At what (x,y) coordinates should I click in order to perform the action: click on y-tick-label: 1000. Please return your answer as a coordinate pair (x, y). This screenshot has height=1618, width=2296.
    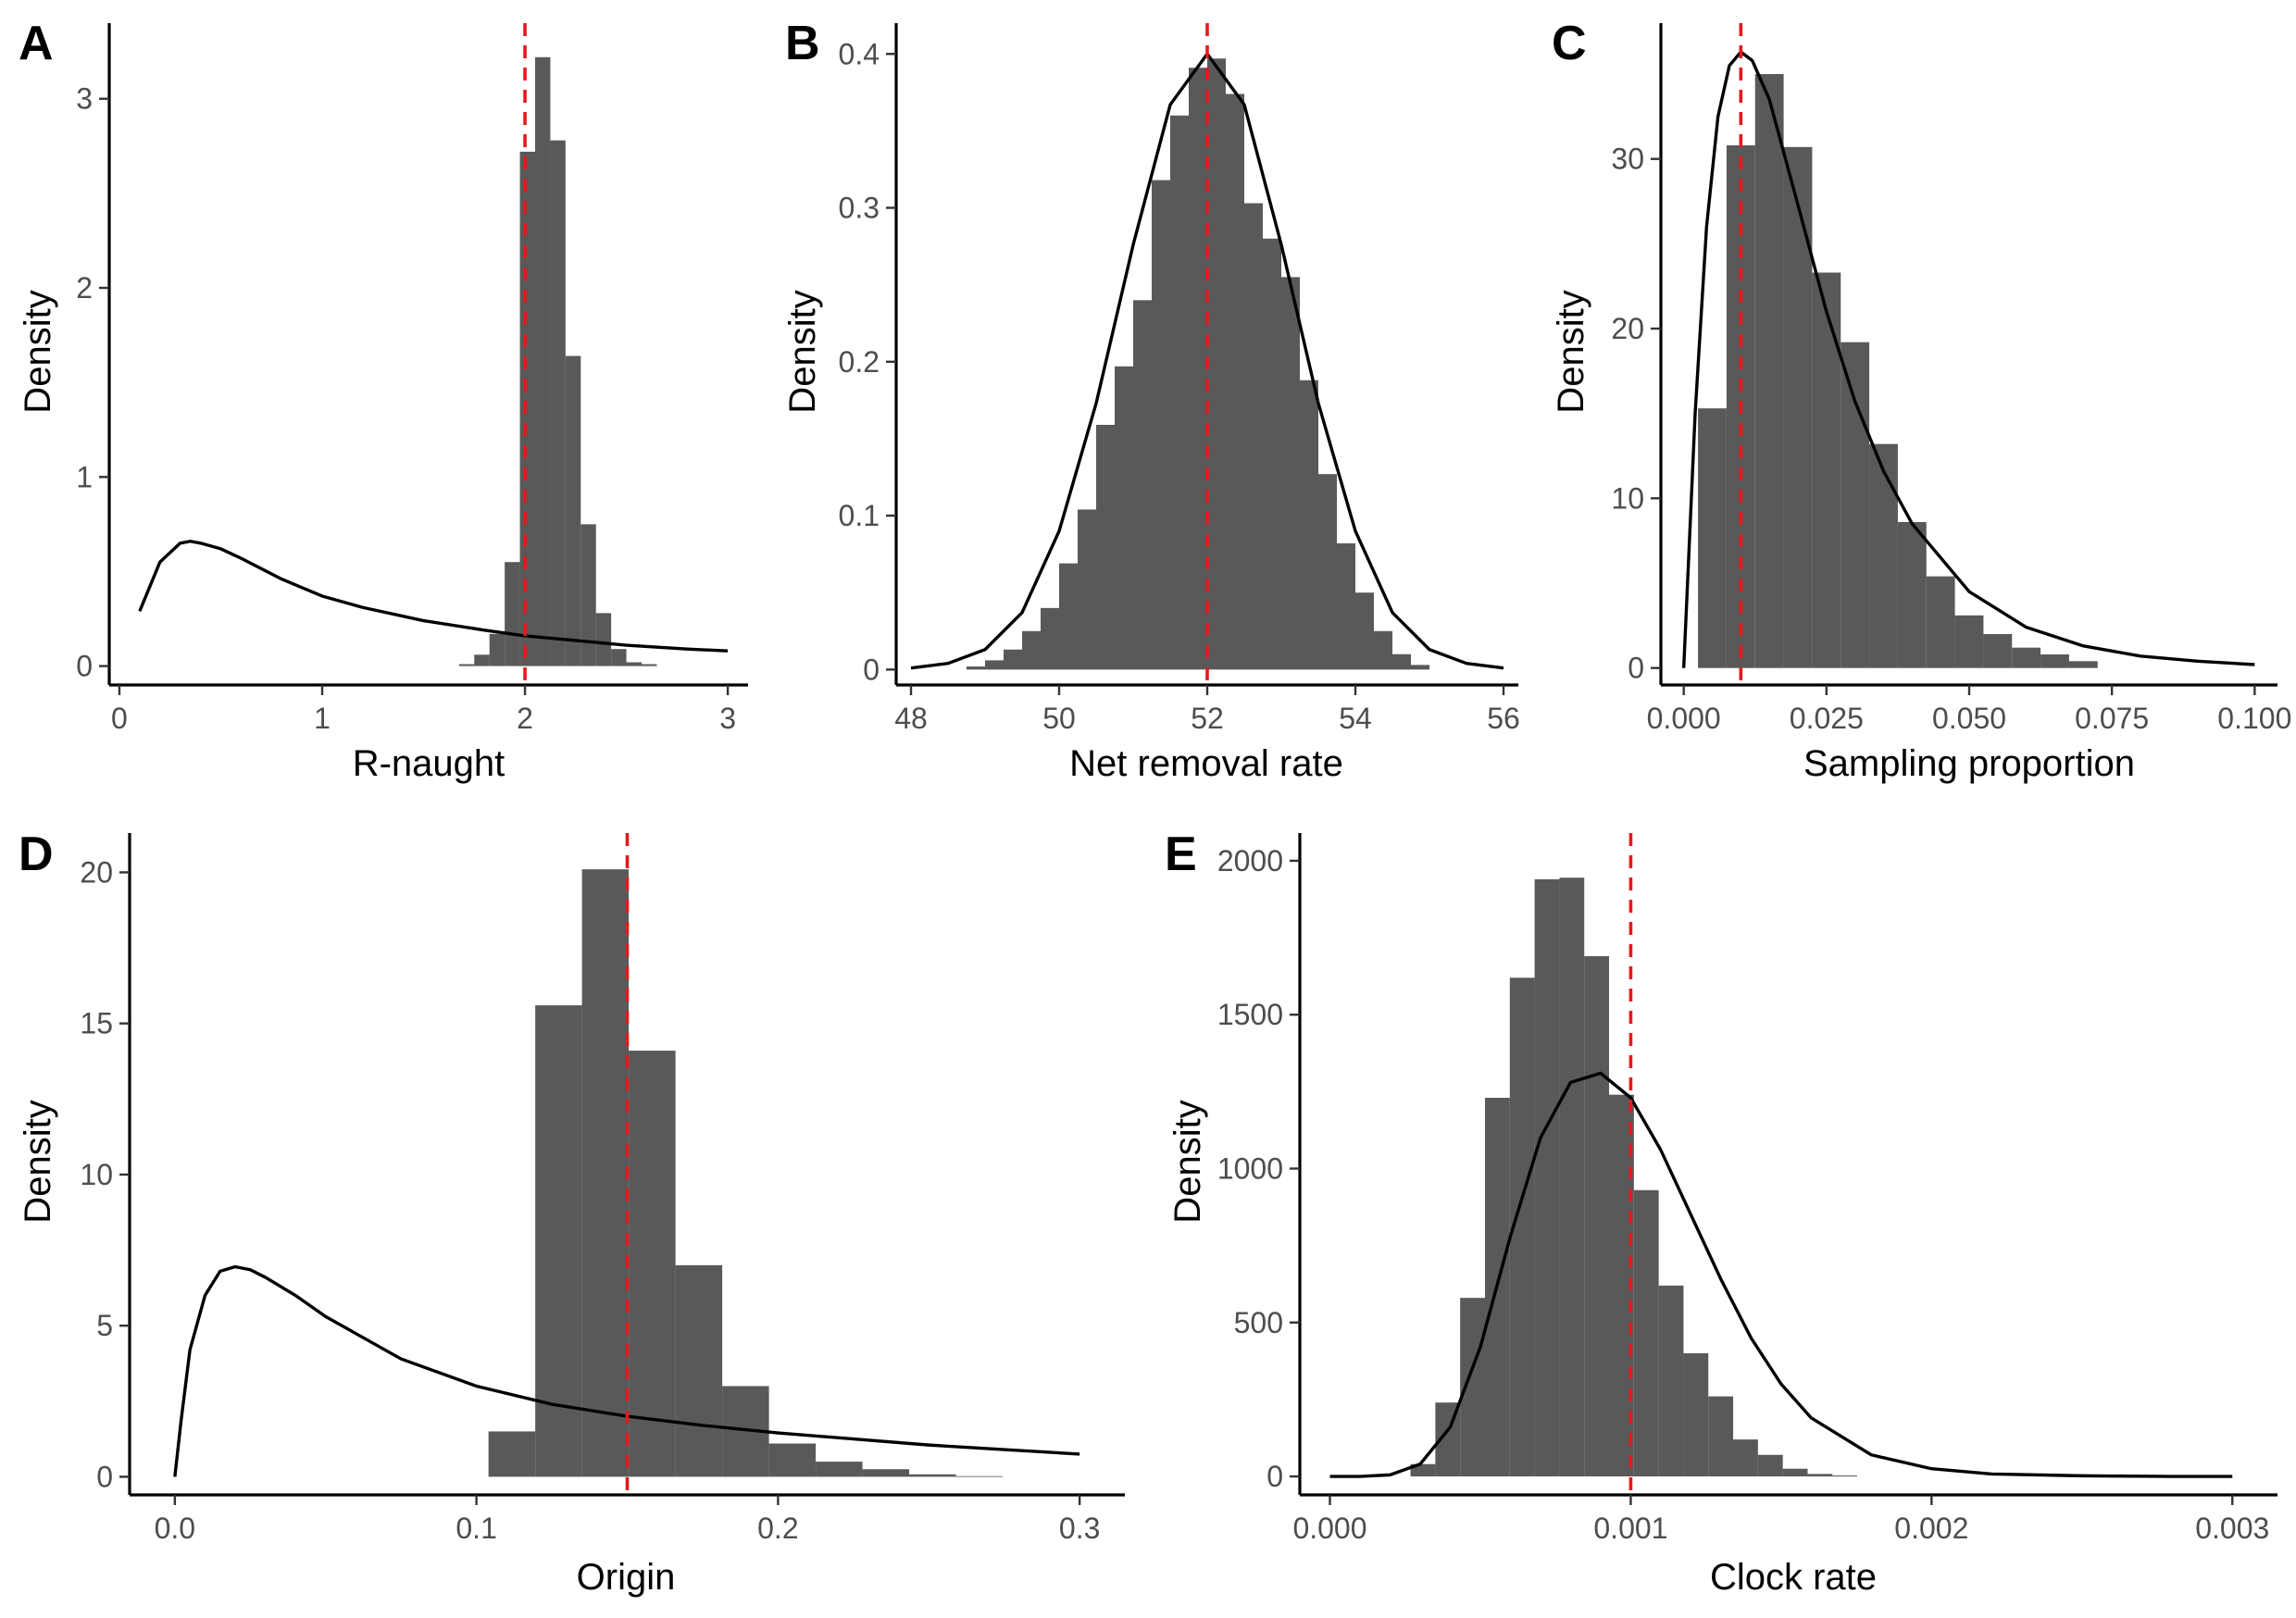
    Looking at the image, I should click on (1250, 1168).